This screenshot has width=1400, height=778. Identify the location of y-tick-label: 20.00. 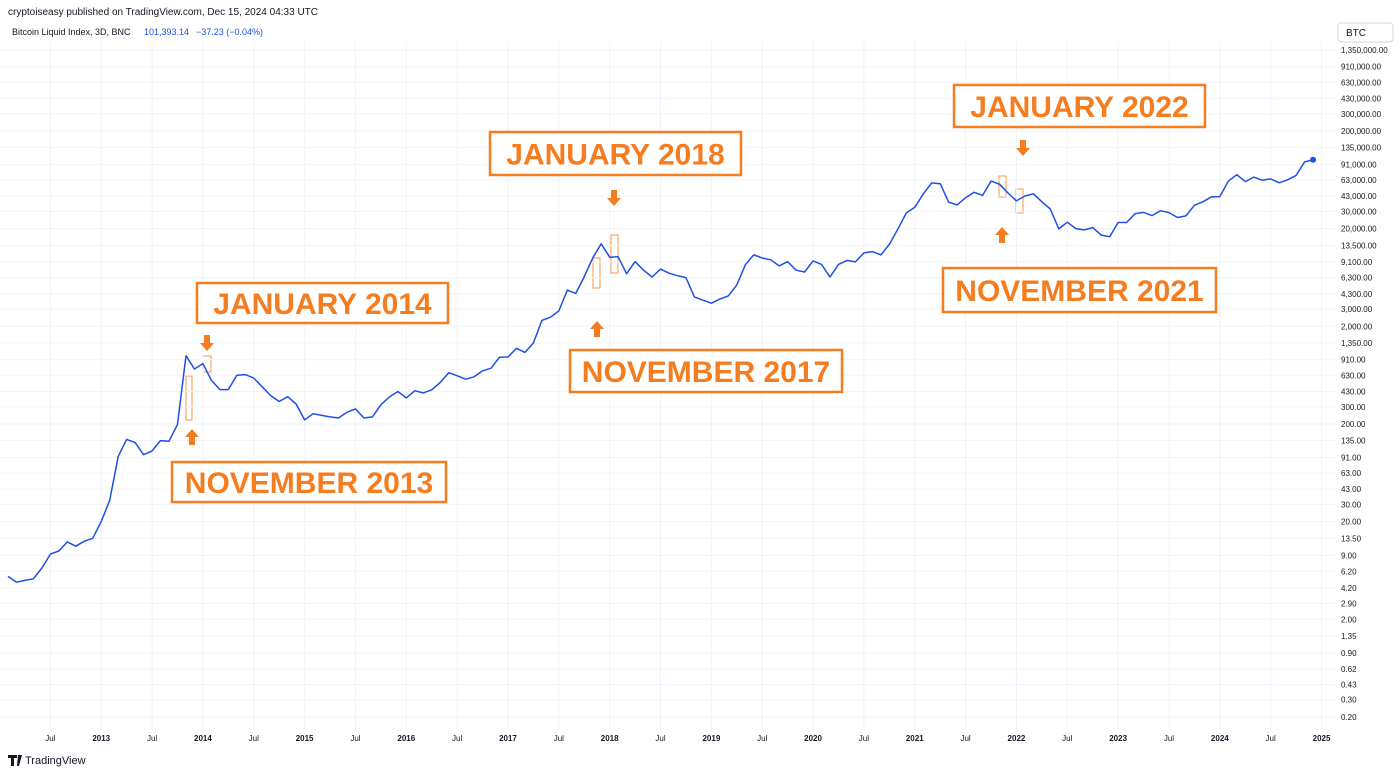
(1351, 522).